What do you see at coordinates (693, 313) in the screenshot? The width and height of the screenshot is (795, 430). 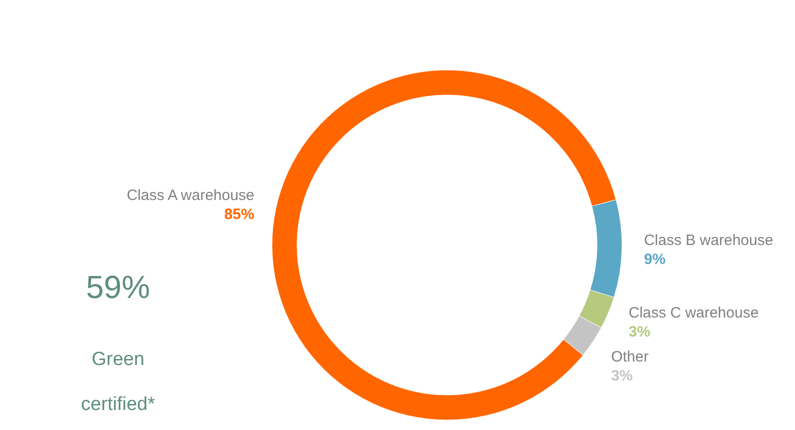 I see `slice-label: Class C warehouse` at bounding box center [693, 313].